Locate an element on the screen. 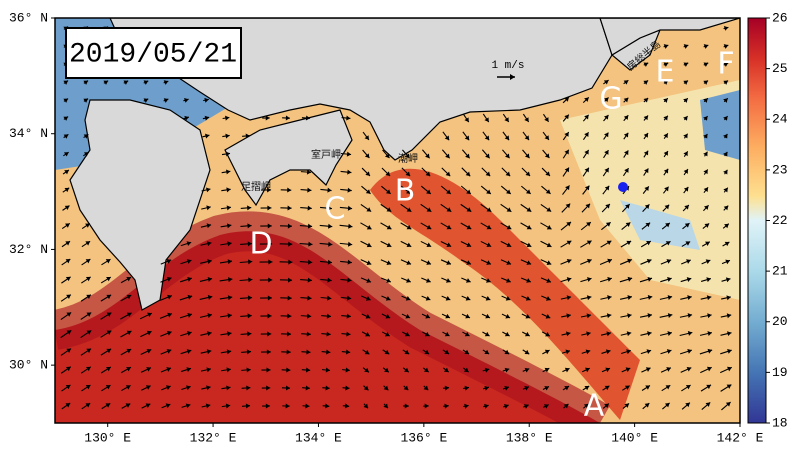 This screenshot has height=450, width=804. colorbar-tick-label: 25 is located at coordinates (780, 68).